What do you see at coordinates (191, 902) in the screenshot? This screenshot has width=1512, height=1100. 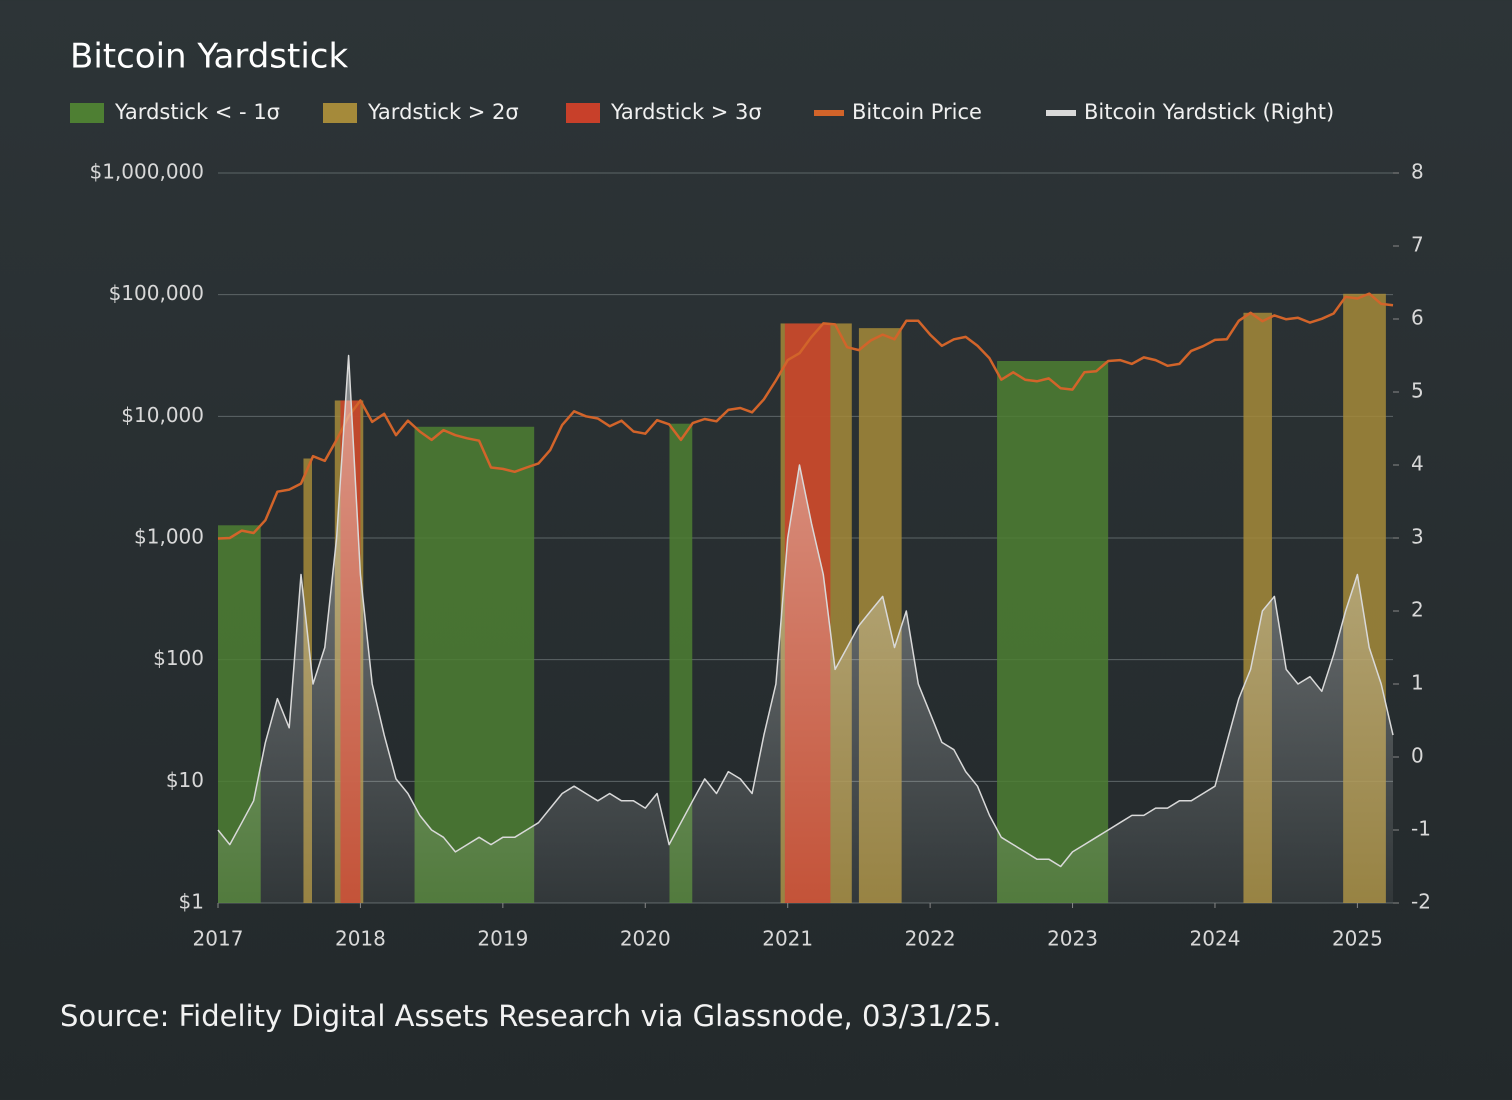 I see `y-tick-label: $1` at bounding box center [191, 902].